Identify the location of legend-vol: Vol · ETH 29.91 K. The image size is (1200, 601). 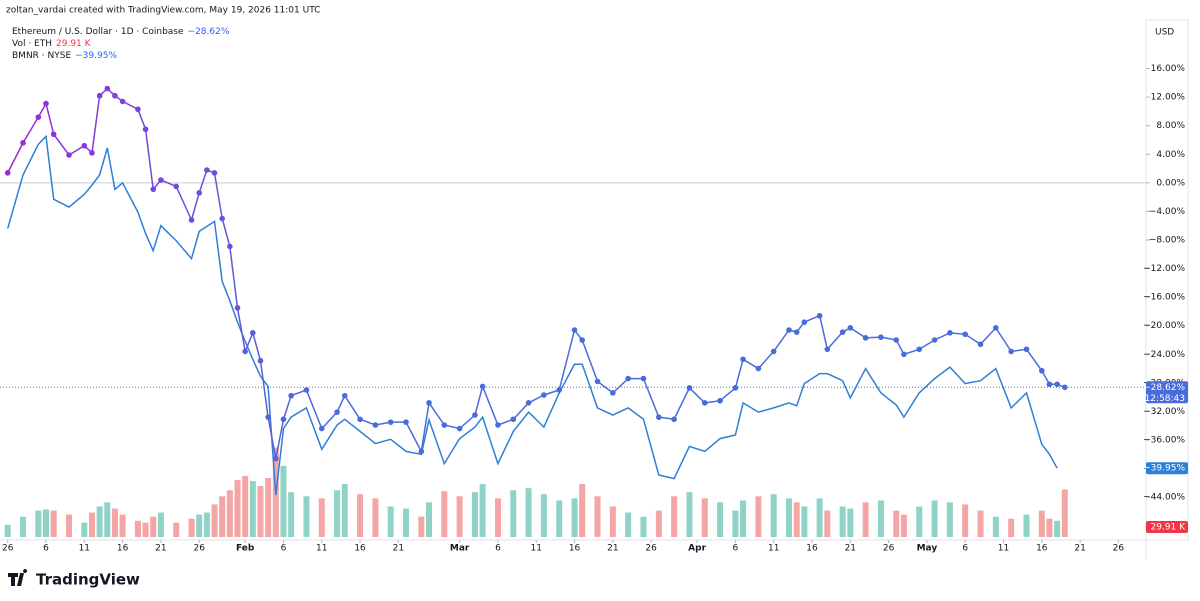
(52, 44).